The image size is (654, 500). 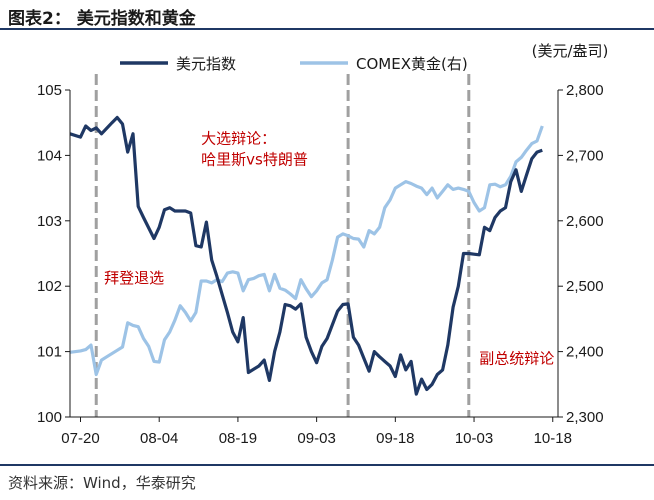 What do you see at coordinates (102, 483) in the screenshot?
I see `source-note: 资料来源：Wind，华泰研究` at bounding box center [102, 483].